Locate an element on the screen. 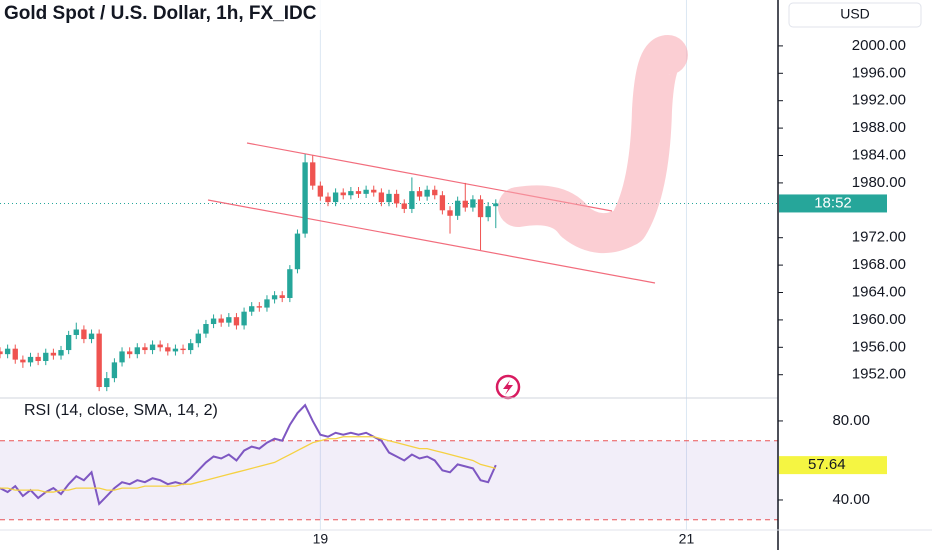 This screenshot has height=555, width=932. rsi-value-label: 57.64 is located at coordinates (827, 464).